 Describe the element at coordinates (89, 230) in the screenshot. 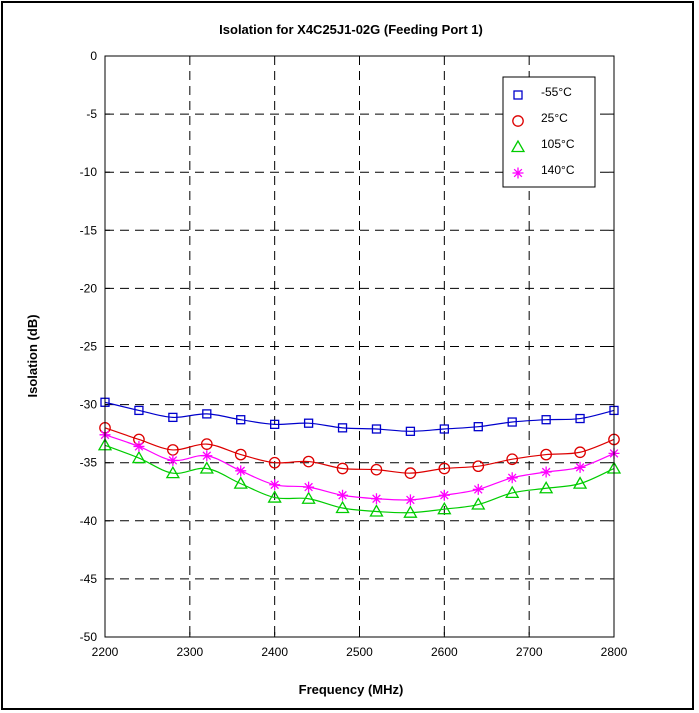

I see `y-tick-label: -15` at that location.